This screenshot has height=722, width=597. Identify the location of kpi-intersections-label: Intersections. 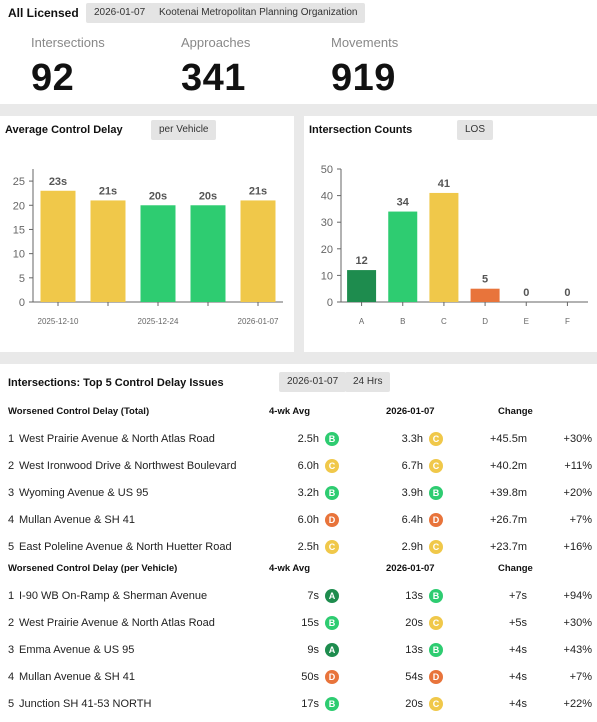
(68, 42).